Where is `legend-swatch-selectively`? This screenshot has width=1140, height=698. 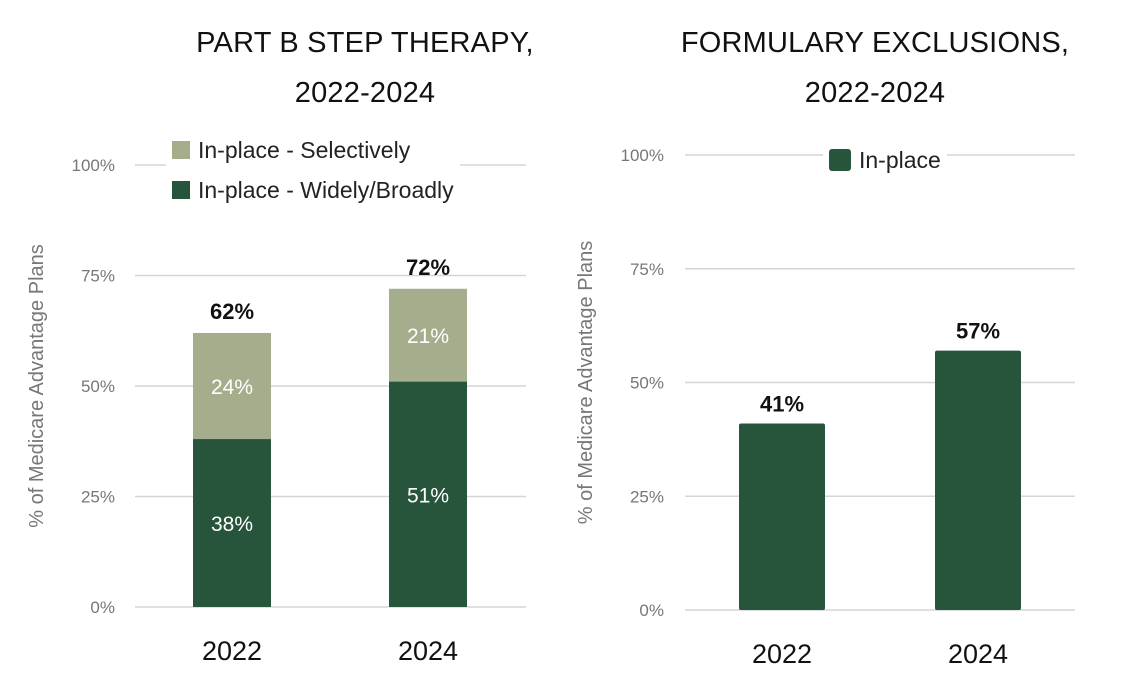
legend-swatch-selectively is located at coordinates (181, 150).